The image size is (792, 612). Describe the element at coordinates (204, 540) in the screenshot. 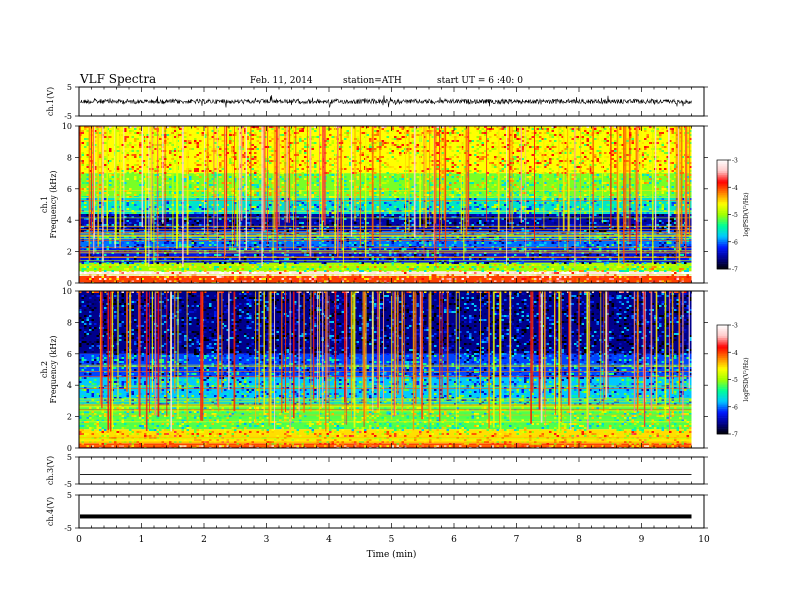

I see `x-tick-label: 2` at that location.